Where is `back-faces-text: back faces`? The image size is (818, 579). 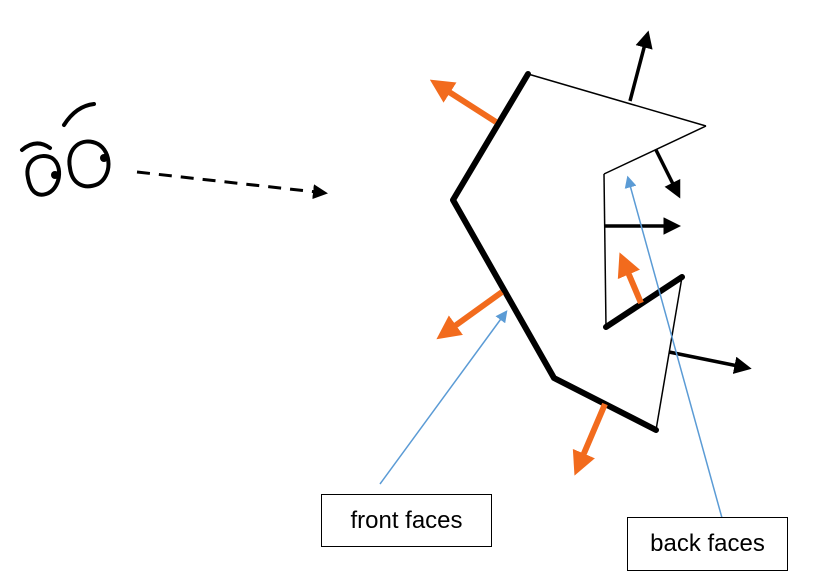 back-faces-text: back faces is located at coordinates (707, 543).